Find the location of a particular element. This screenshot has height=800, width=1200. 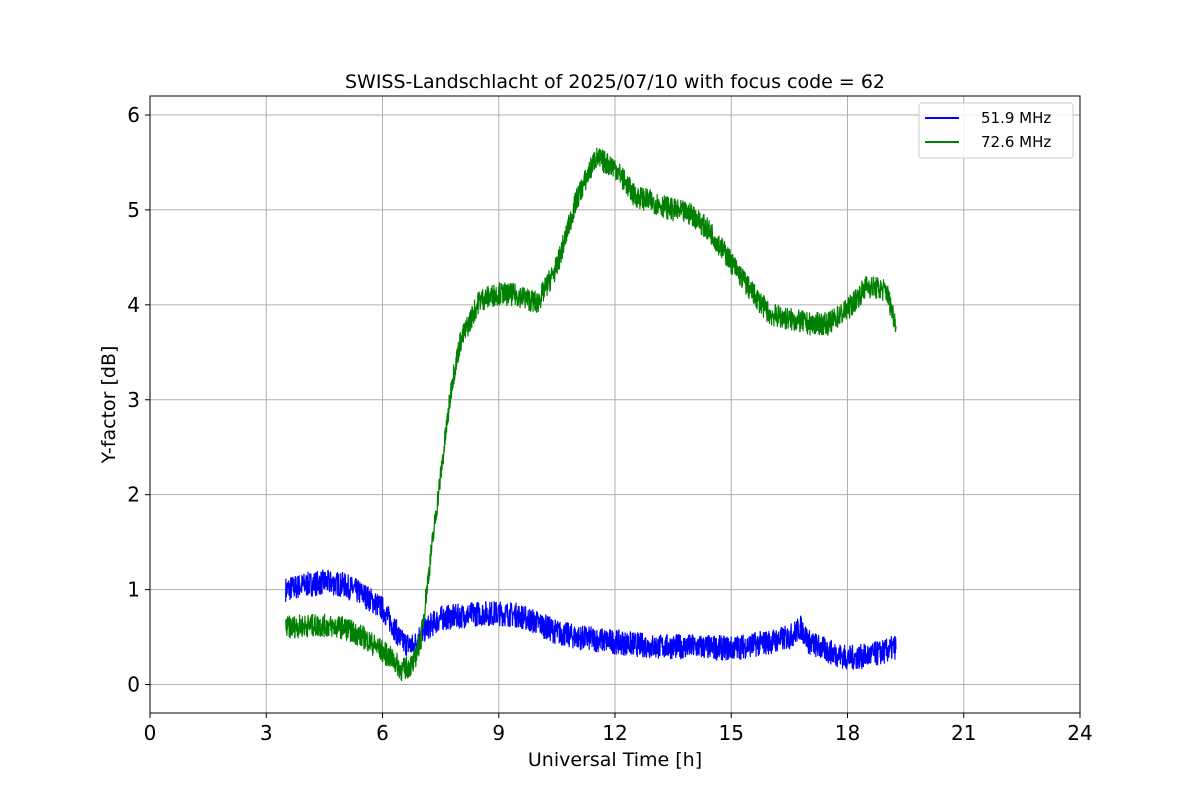

x-tick-label-4: 12 is located at coordinates (614, 733).